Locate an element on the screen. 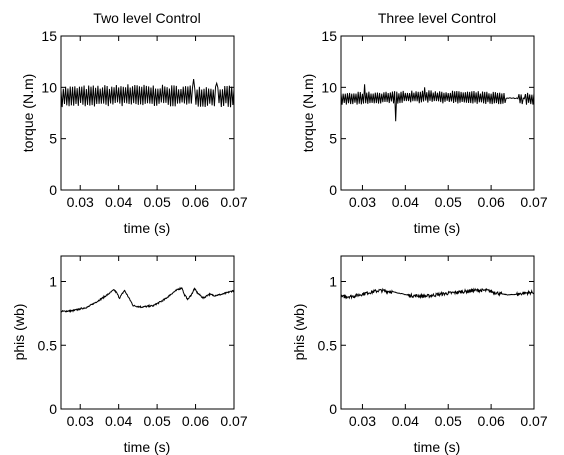 This screenshot has height=455, width=564. tick-group: 0.03 0.04 0.05 0.06 0.07 0 0.5 1 is located at coordinates (143, 342).